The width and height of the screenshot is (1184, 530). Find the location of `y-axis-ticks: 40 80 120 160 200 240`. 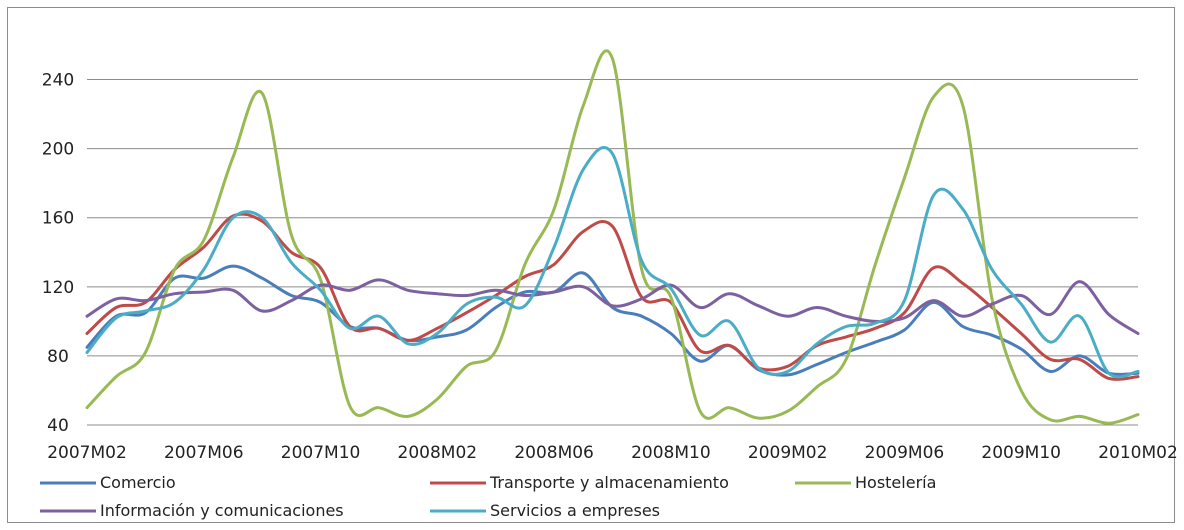

y-axis-ticks: 40 80 120 160 200 240 is located at coordinates (58, 253).